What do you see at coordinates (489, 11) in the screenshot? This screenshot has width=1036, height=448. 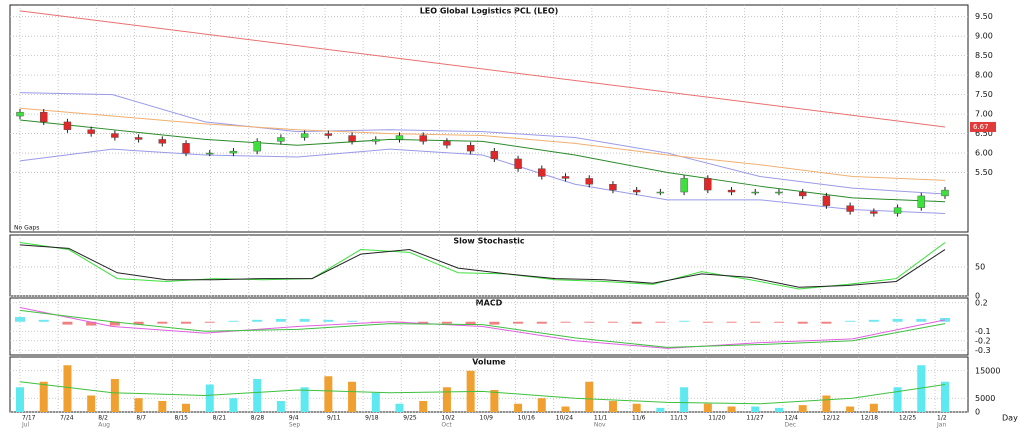 I see `chart-title: LEO Global Logistics PCL (LEO)` at bounding box center [489, 11].